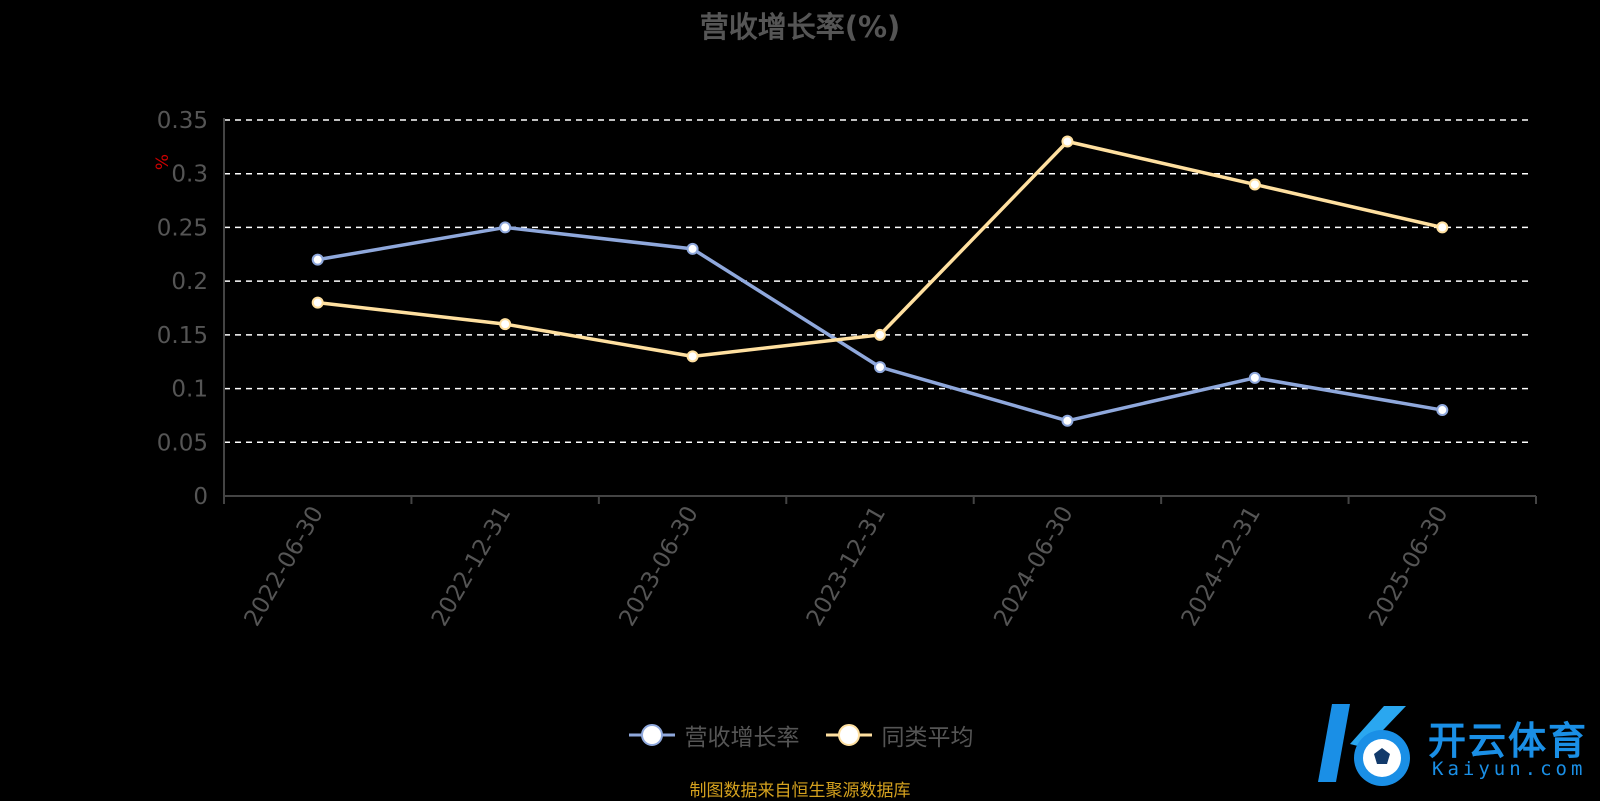 The image size is (1600, 801). What do you see at coordinates (846, 566) in the screenshot?
I see `x-tick-label: 2023-12-31` at bounding box center [846, 566].